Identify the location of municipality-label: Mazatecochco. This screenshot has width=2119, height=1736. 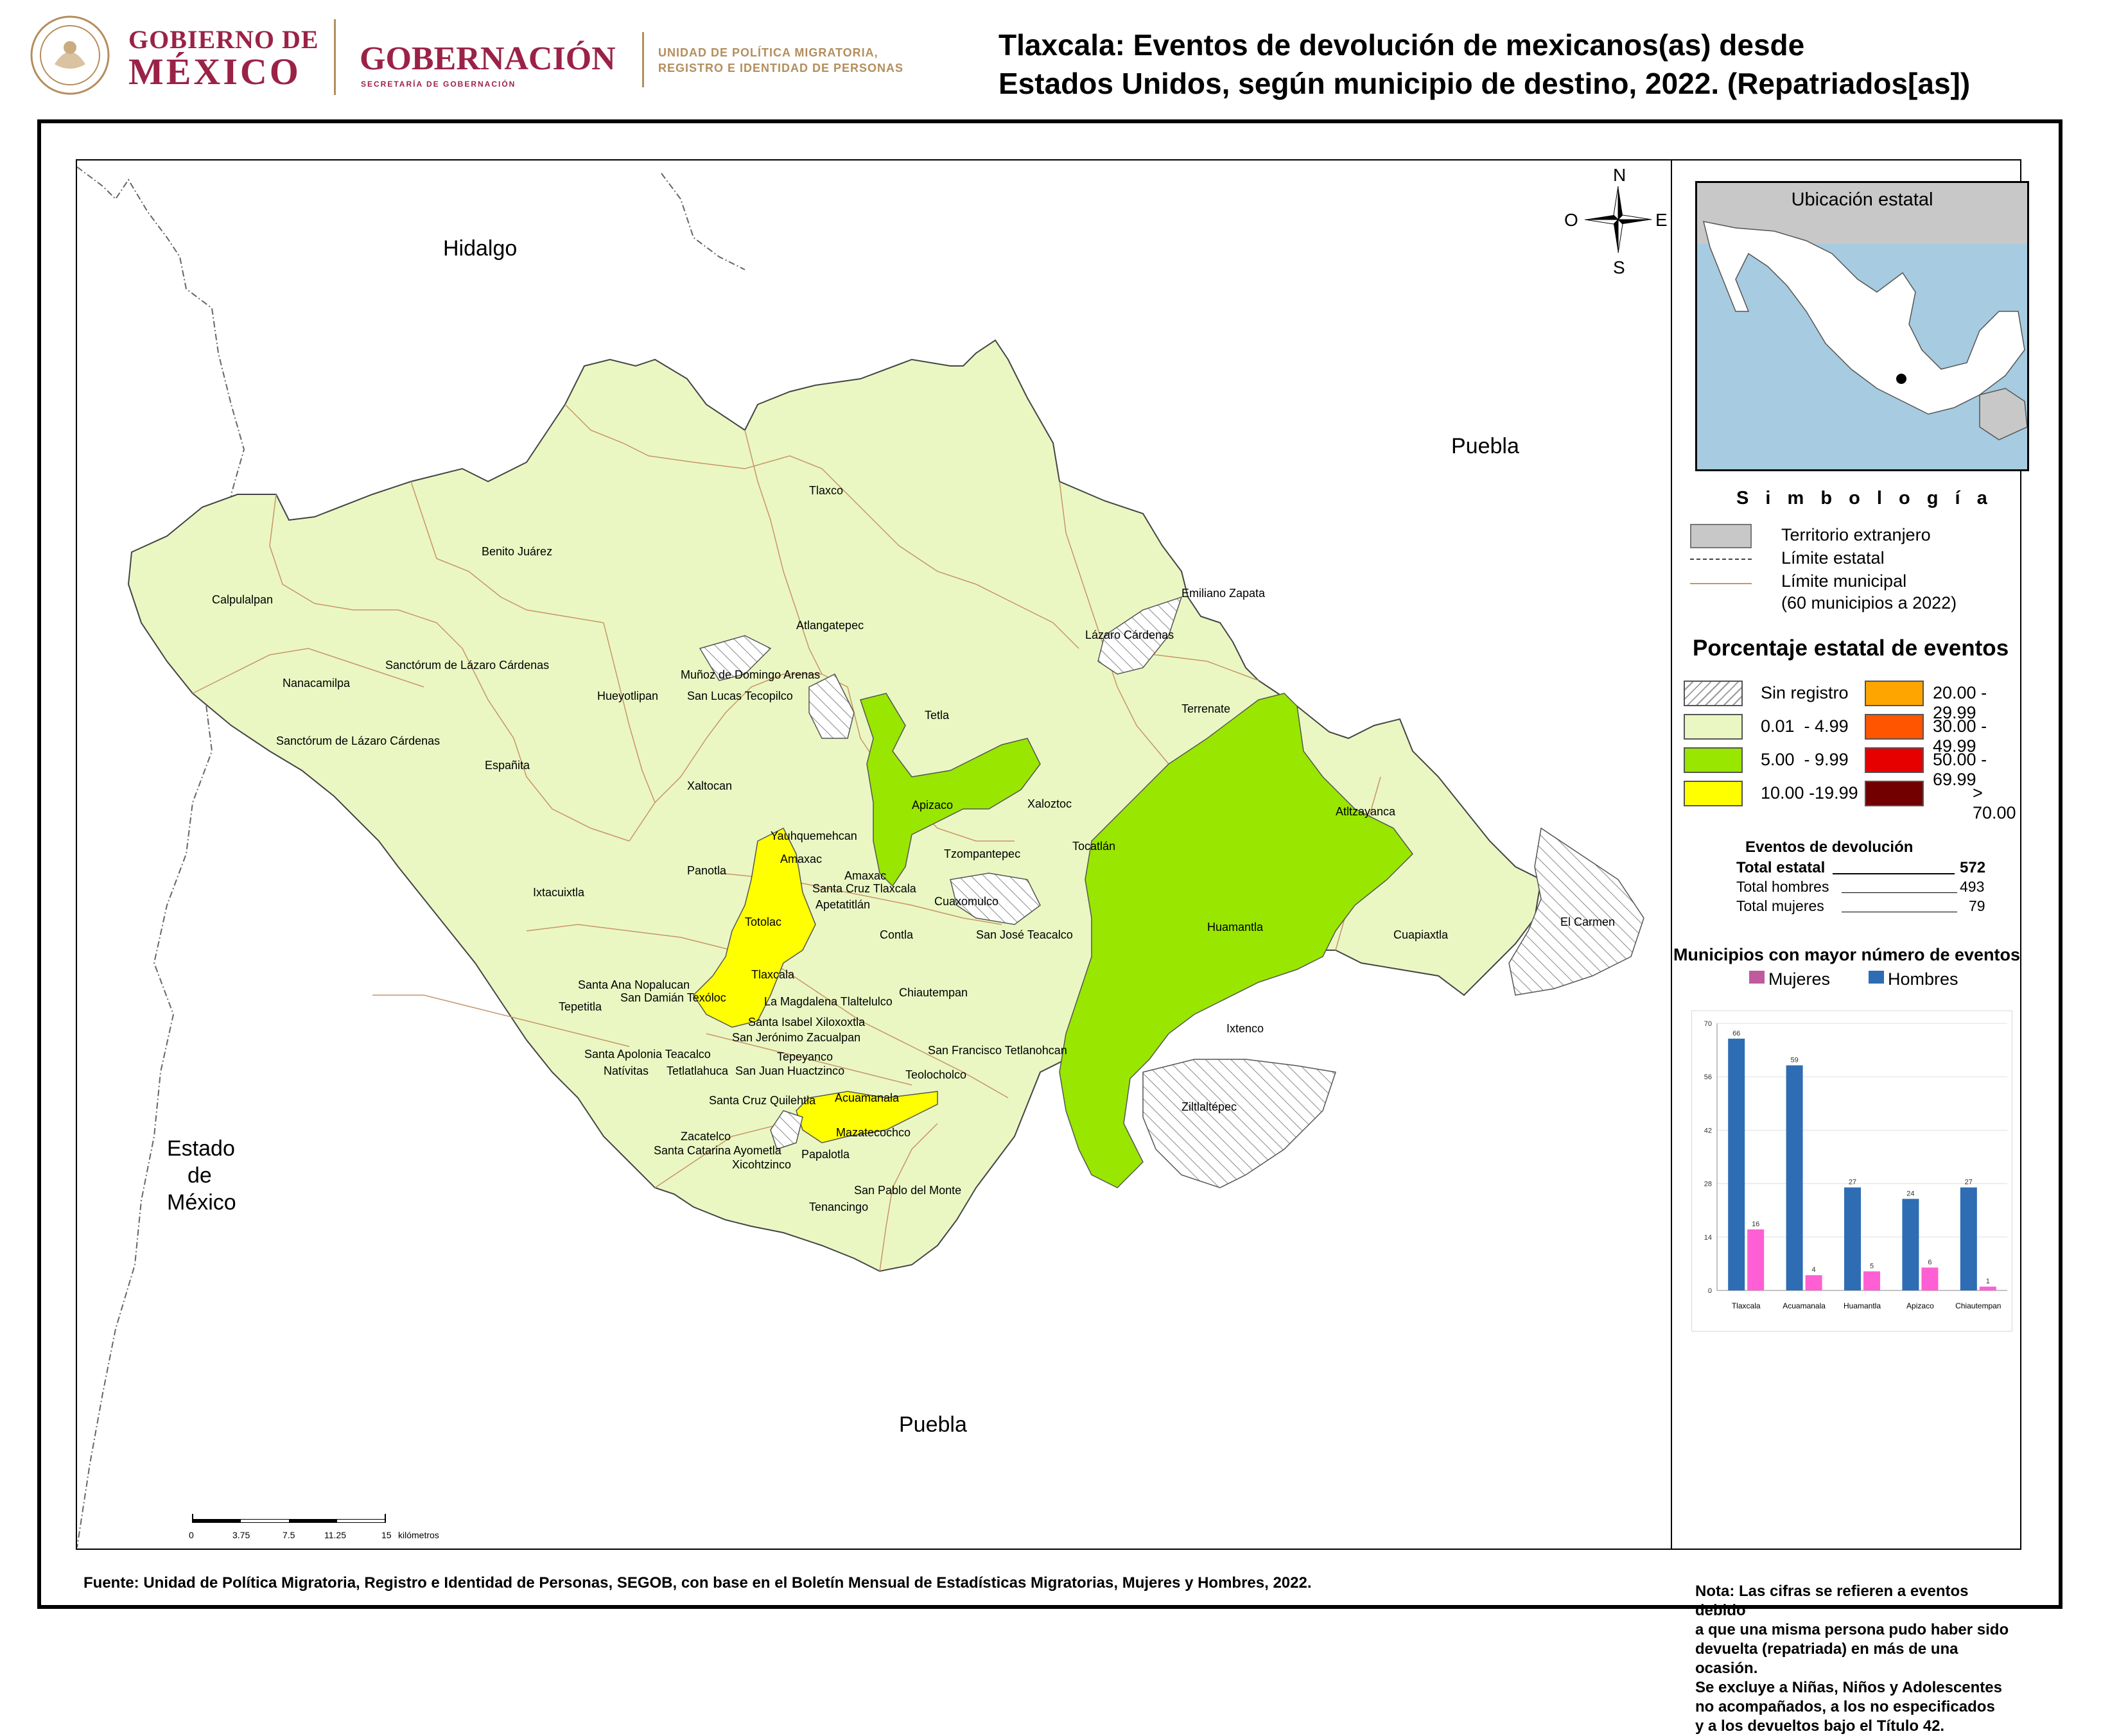
(873, 1132).